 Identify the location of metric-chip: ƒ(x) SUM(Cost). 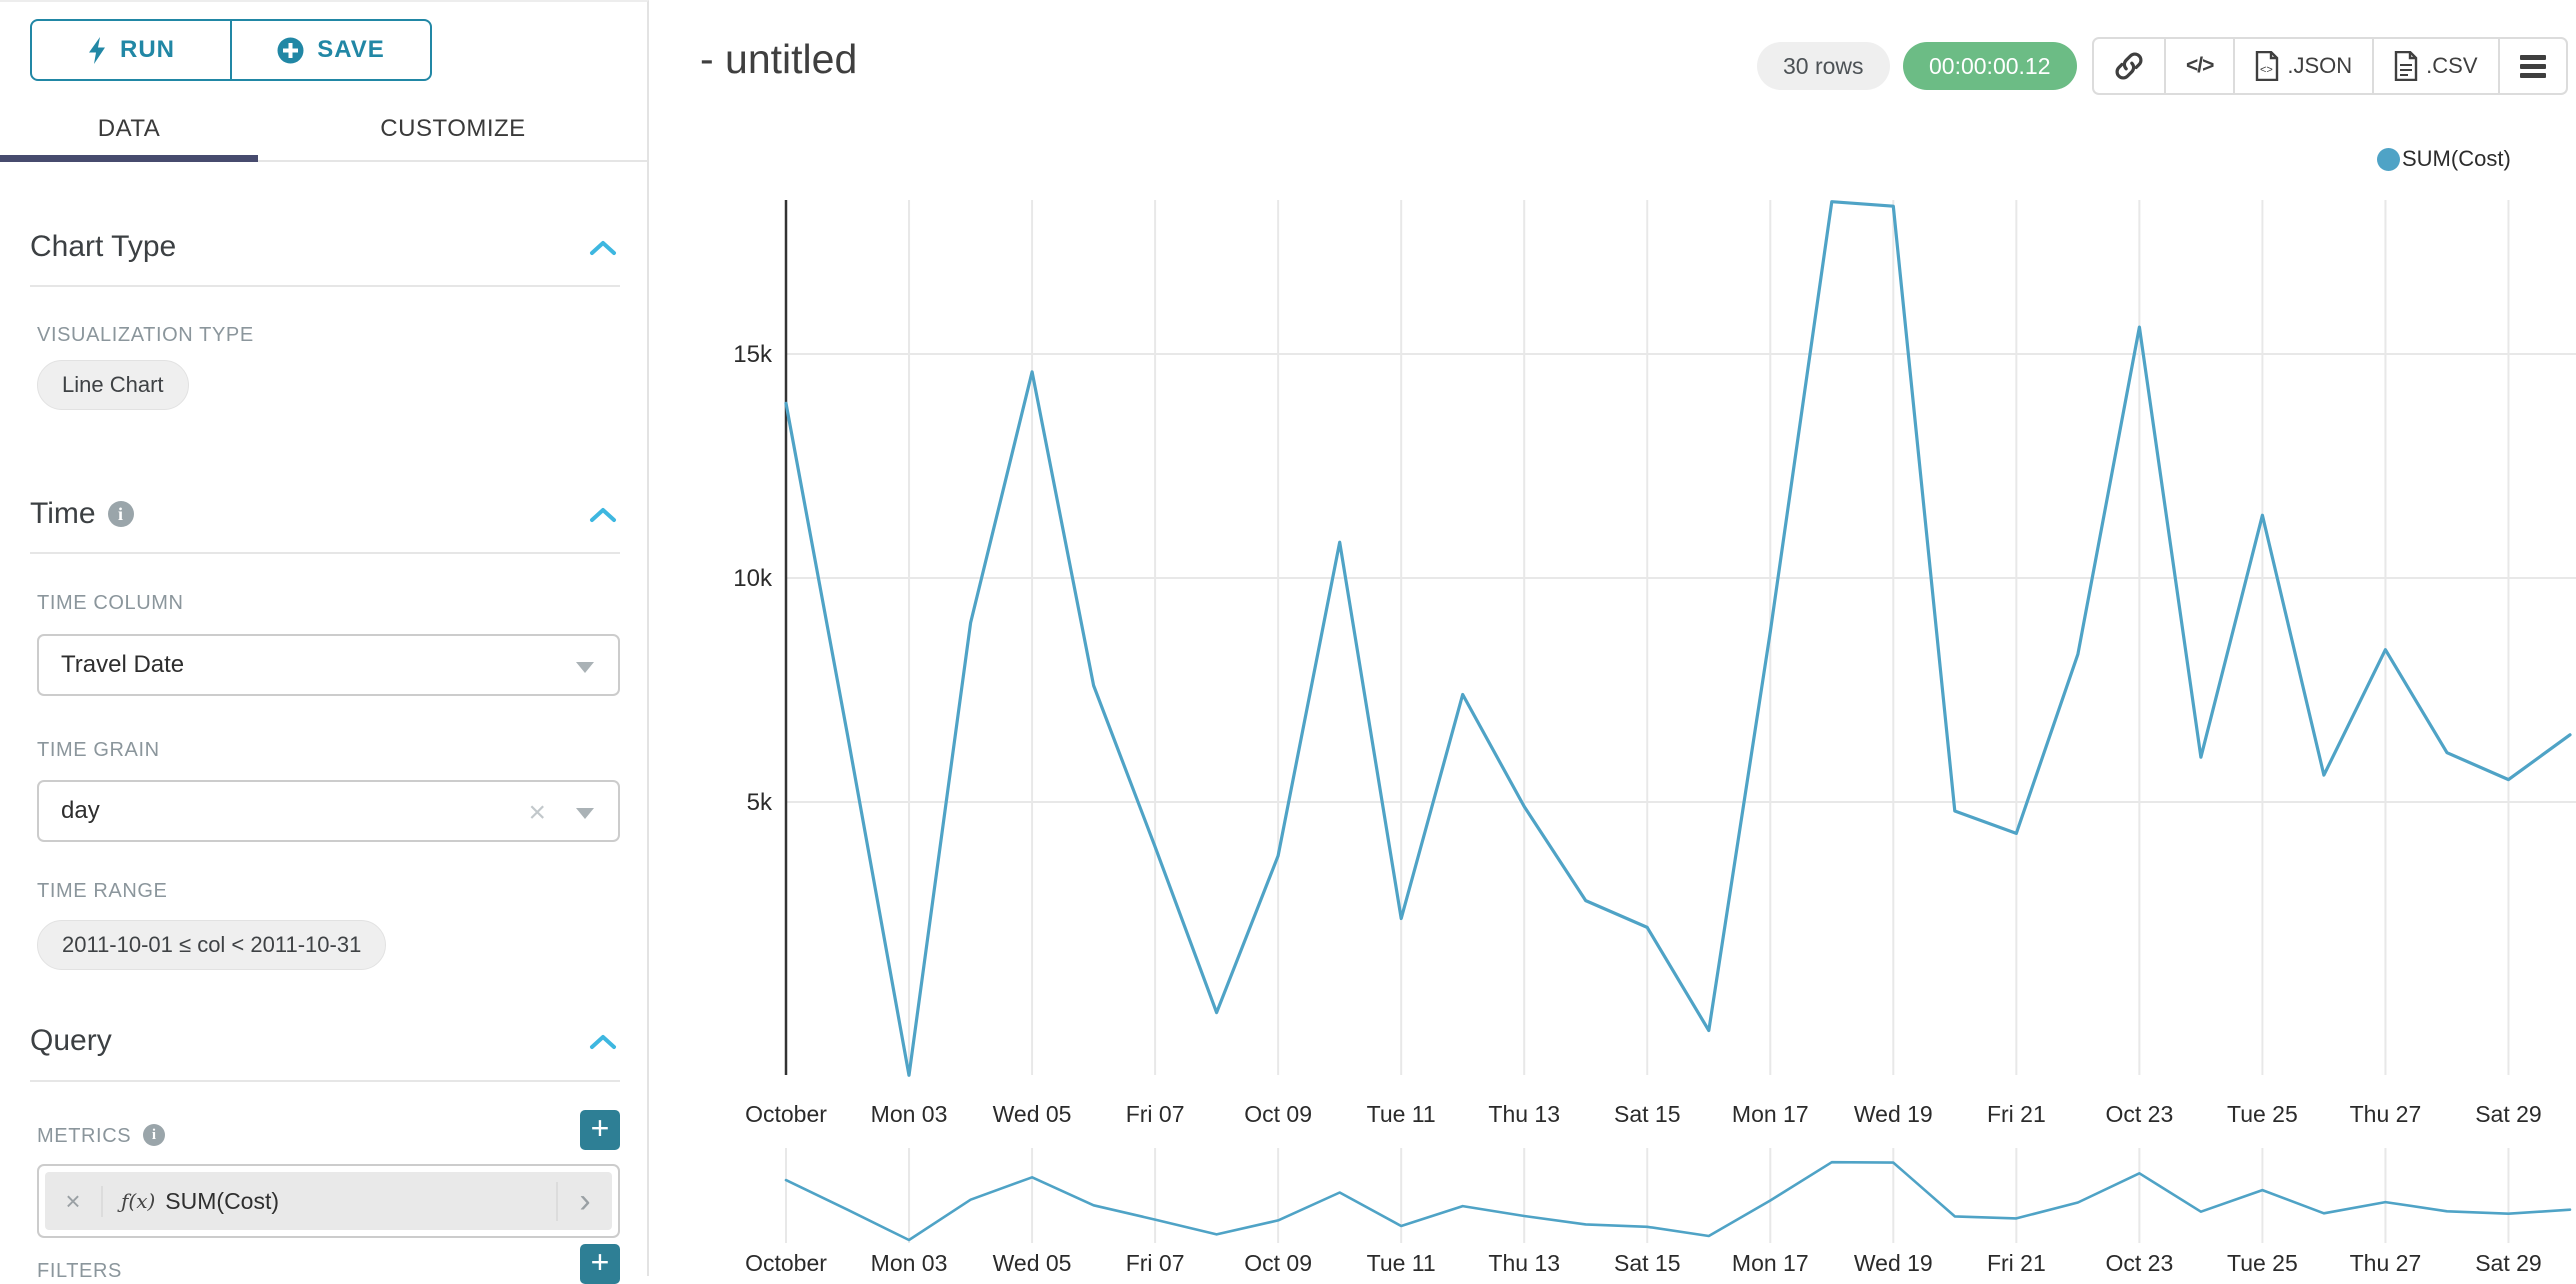
(329, 1201).